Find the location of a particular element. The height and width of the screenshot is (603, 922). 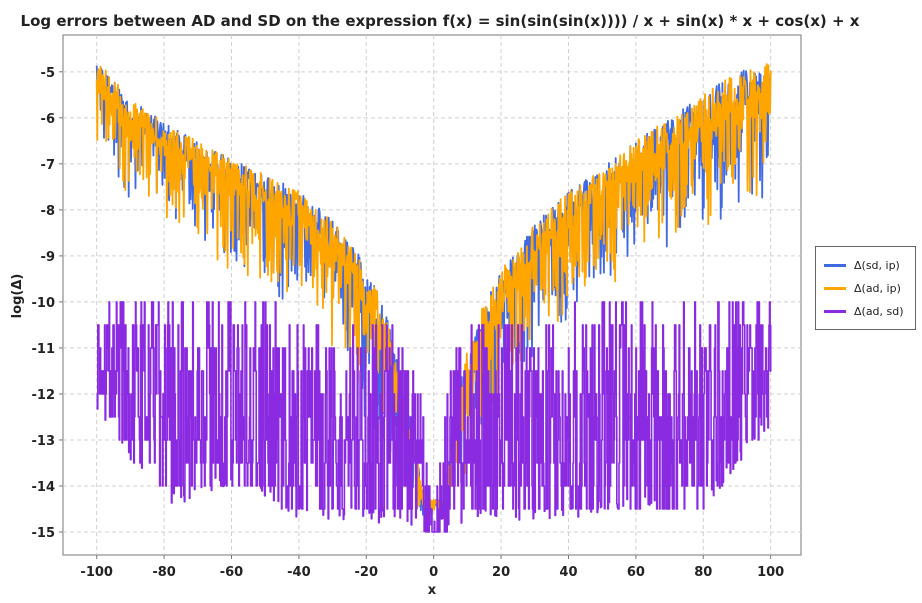

legend-swatch-sd-ip is located at coordinates (835, 265).